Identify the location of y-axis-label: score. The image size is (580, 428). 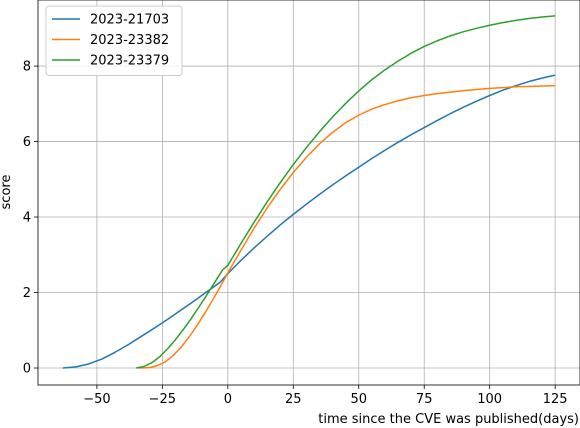
(7, 192).